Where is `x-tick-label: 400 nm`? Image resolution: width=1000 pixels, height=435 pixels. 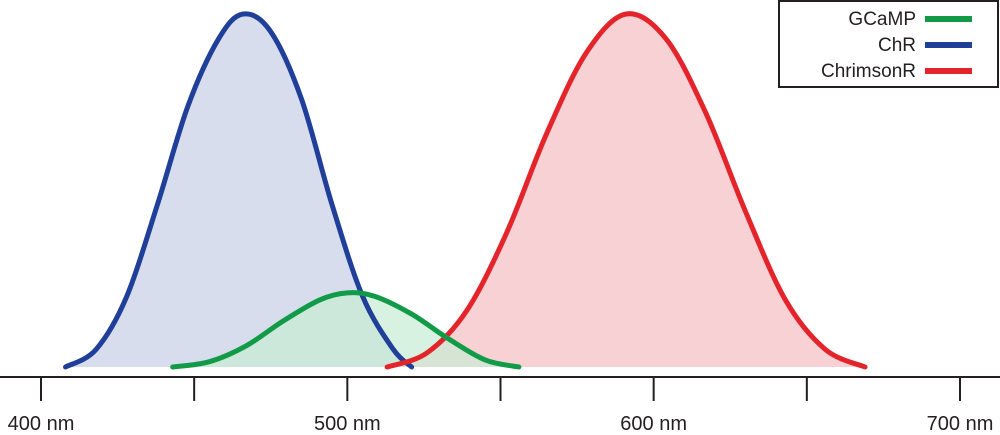 x-tick-label: 400 nm is located at coordinates (41, 424).